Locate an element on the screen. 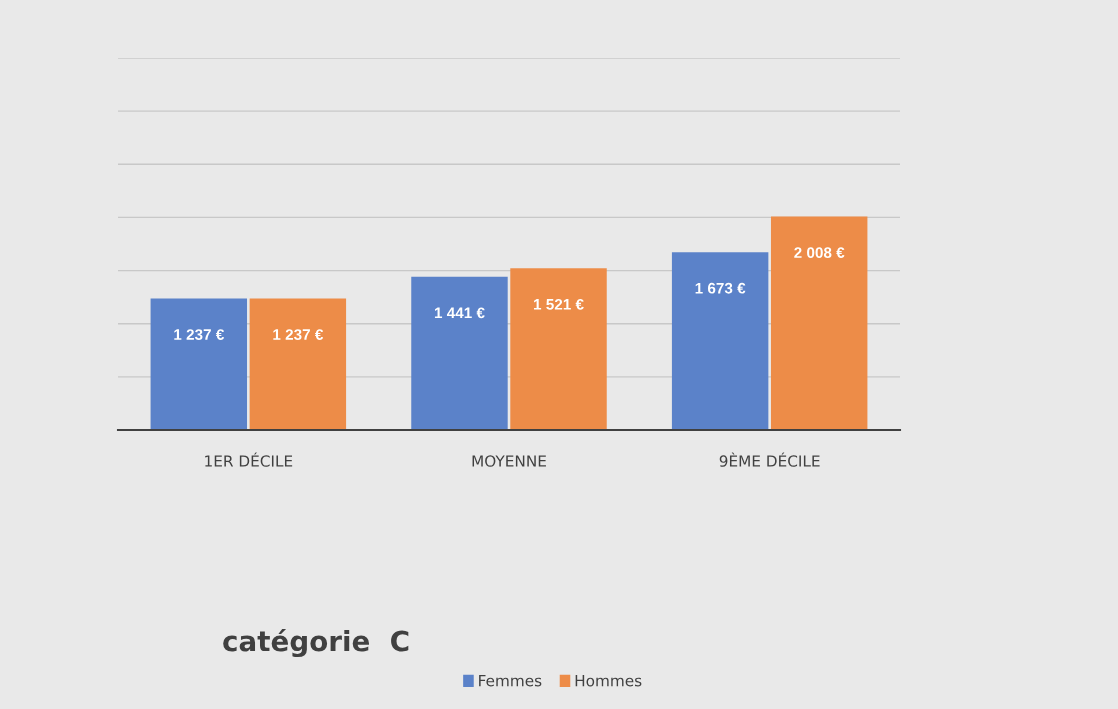 This screenshot has height=709, width=1118. data-label: 1 521 € is located at coordinates (559, 304).